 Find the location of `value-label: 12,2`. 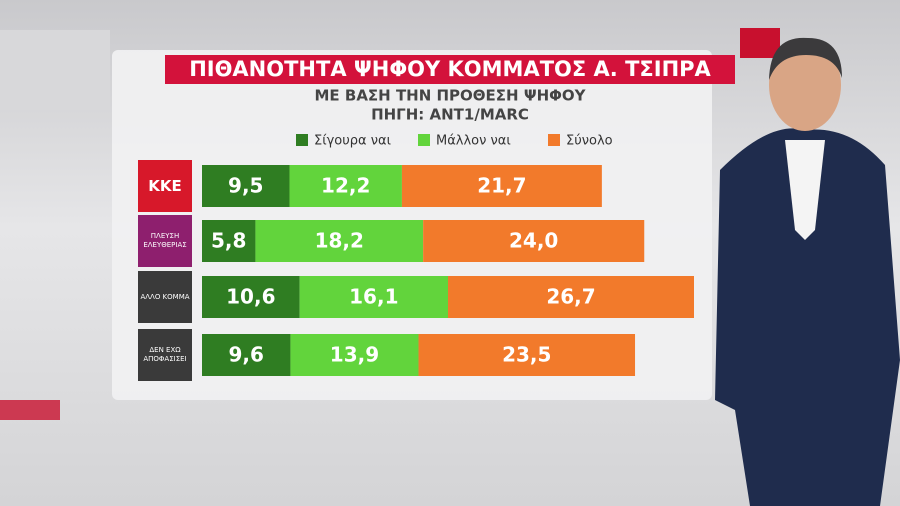

value-label: 12,2 is located at coordinates (345, 186).